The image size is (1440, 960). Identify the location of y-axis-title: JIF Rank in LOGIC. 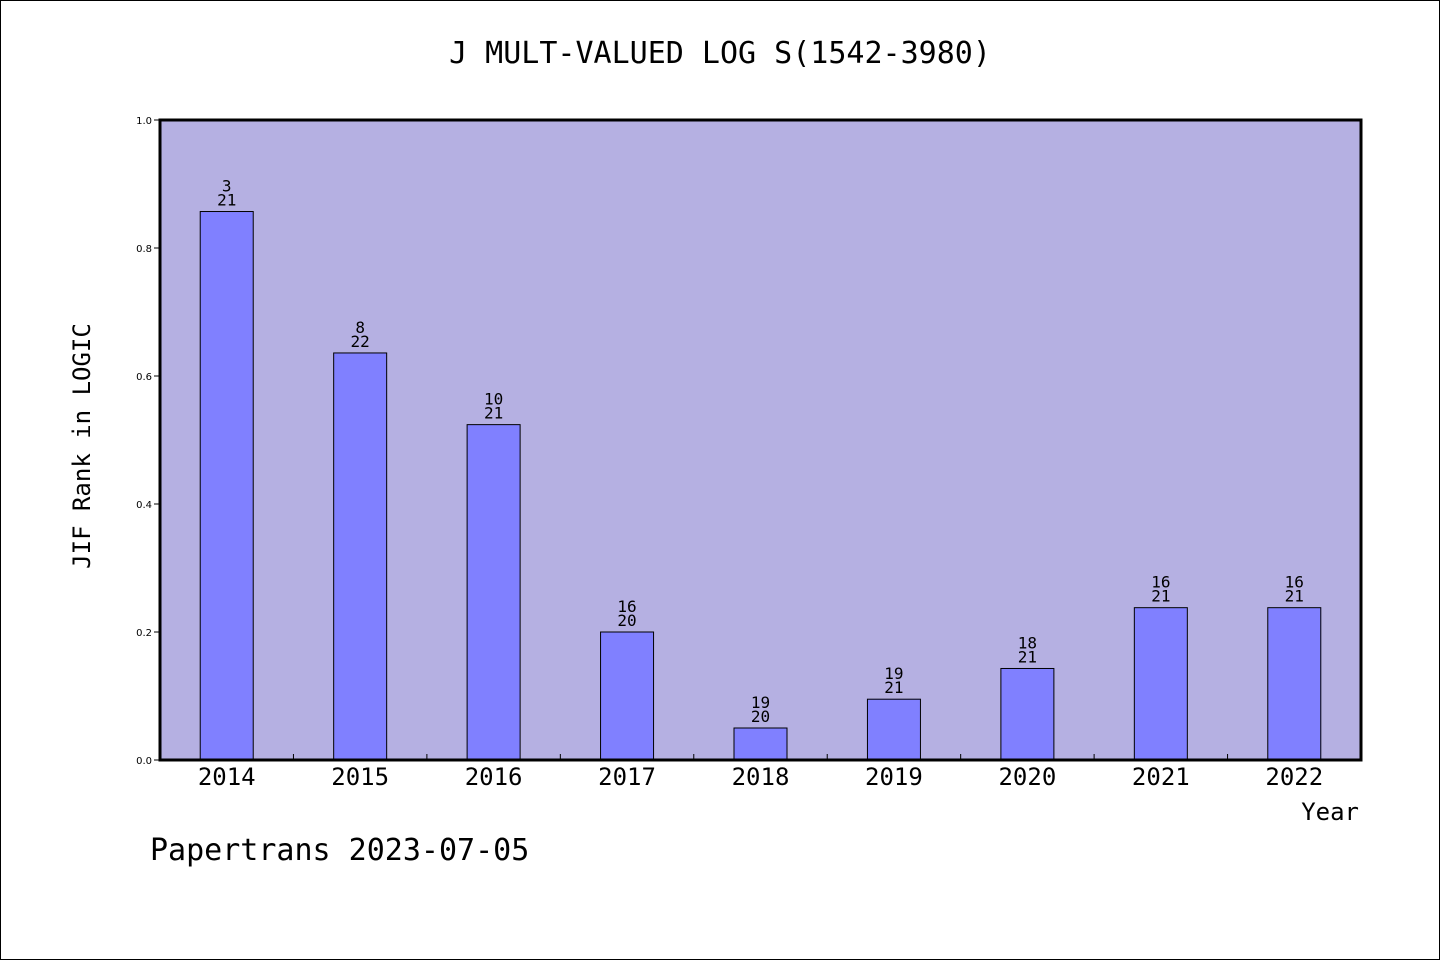
(82, 446).